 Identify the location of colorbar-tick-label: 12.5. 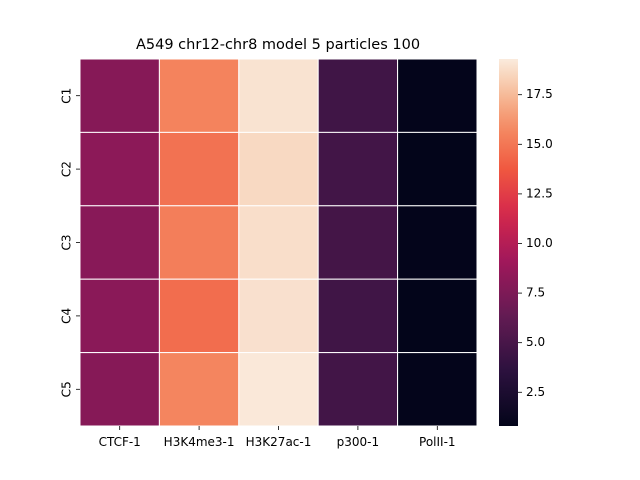
(539, 193).